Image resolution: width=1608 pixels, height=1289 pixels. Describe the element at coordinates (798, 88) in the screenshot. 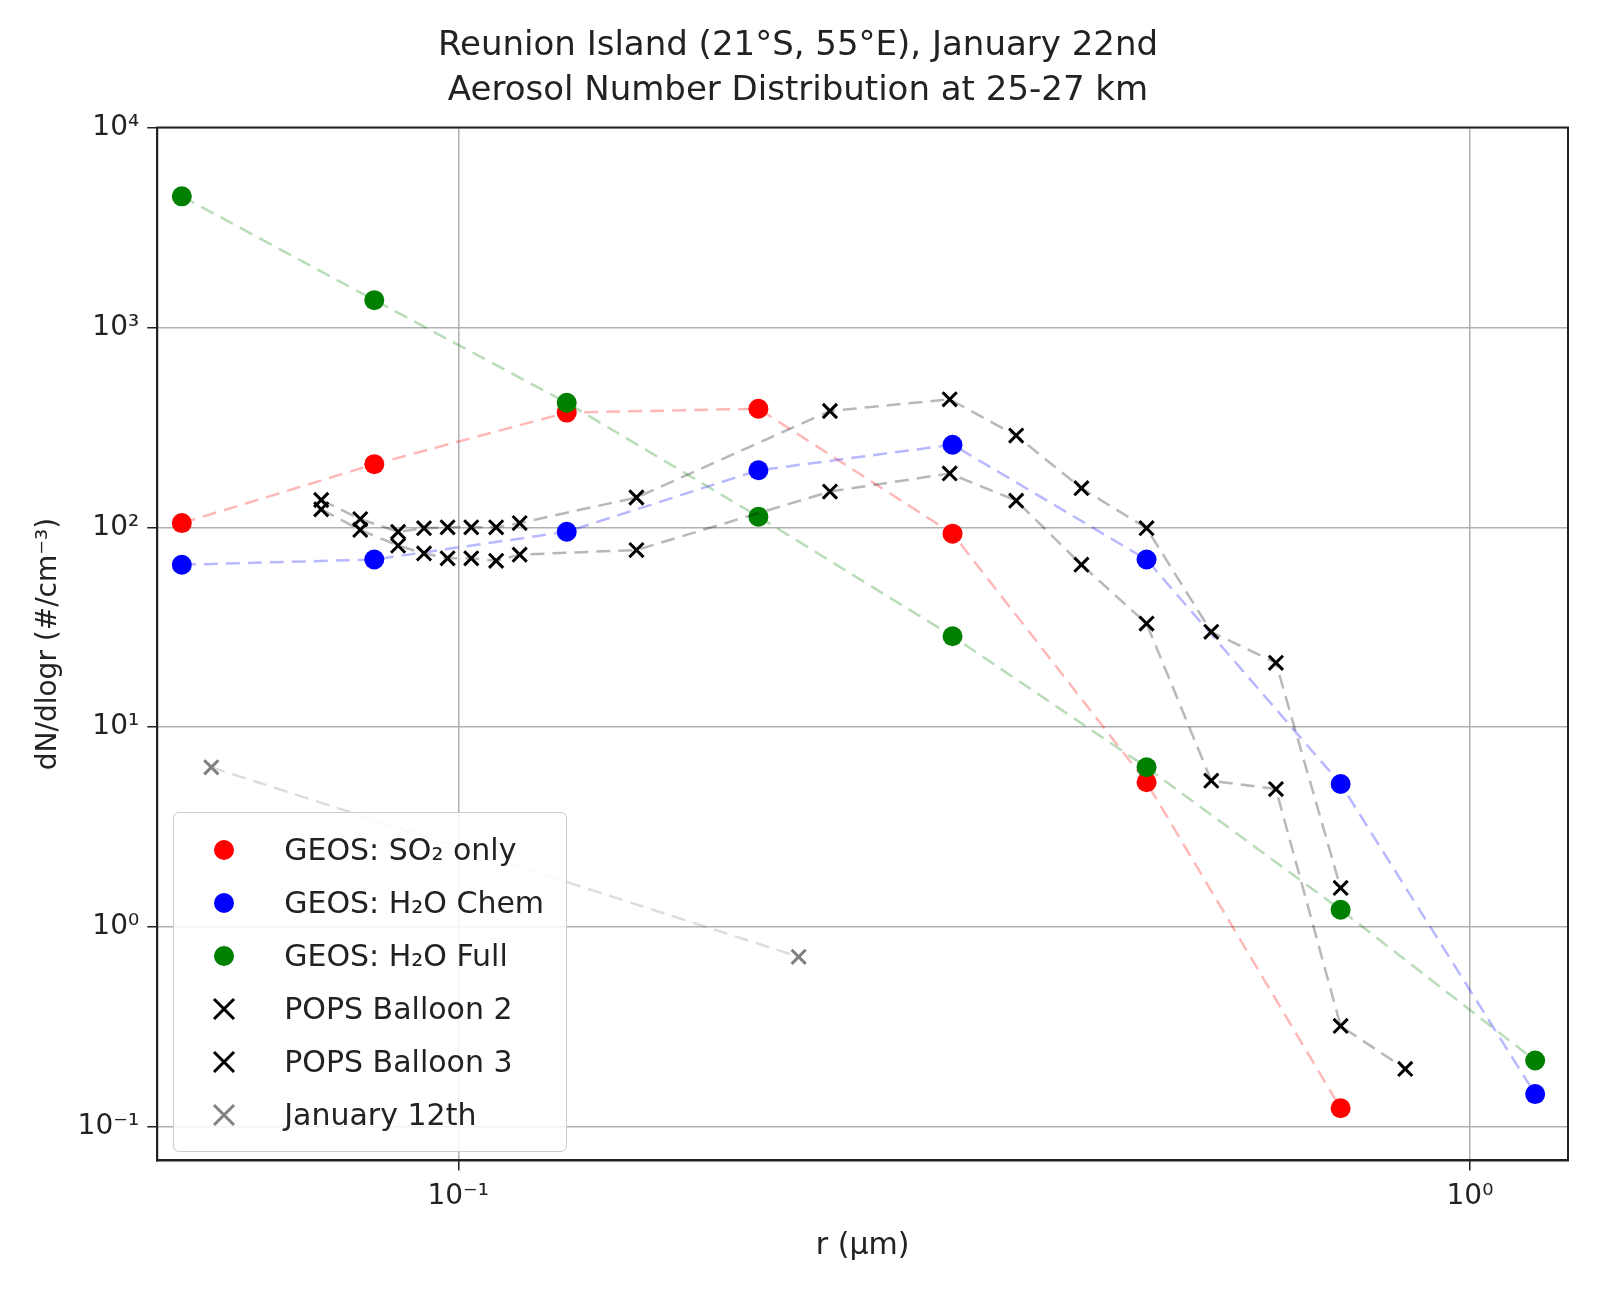

I see `chart-subtitle: Aerosol Number Distribution at 25-27 km` at that location.